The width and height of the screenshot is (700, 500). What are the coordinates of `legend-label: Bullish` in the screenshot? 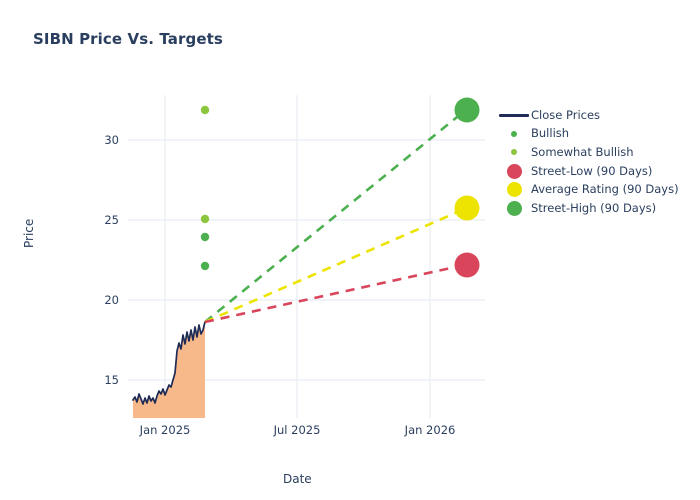 It's located at (550, 133).